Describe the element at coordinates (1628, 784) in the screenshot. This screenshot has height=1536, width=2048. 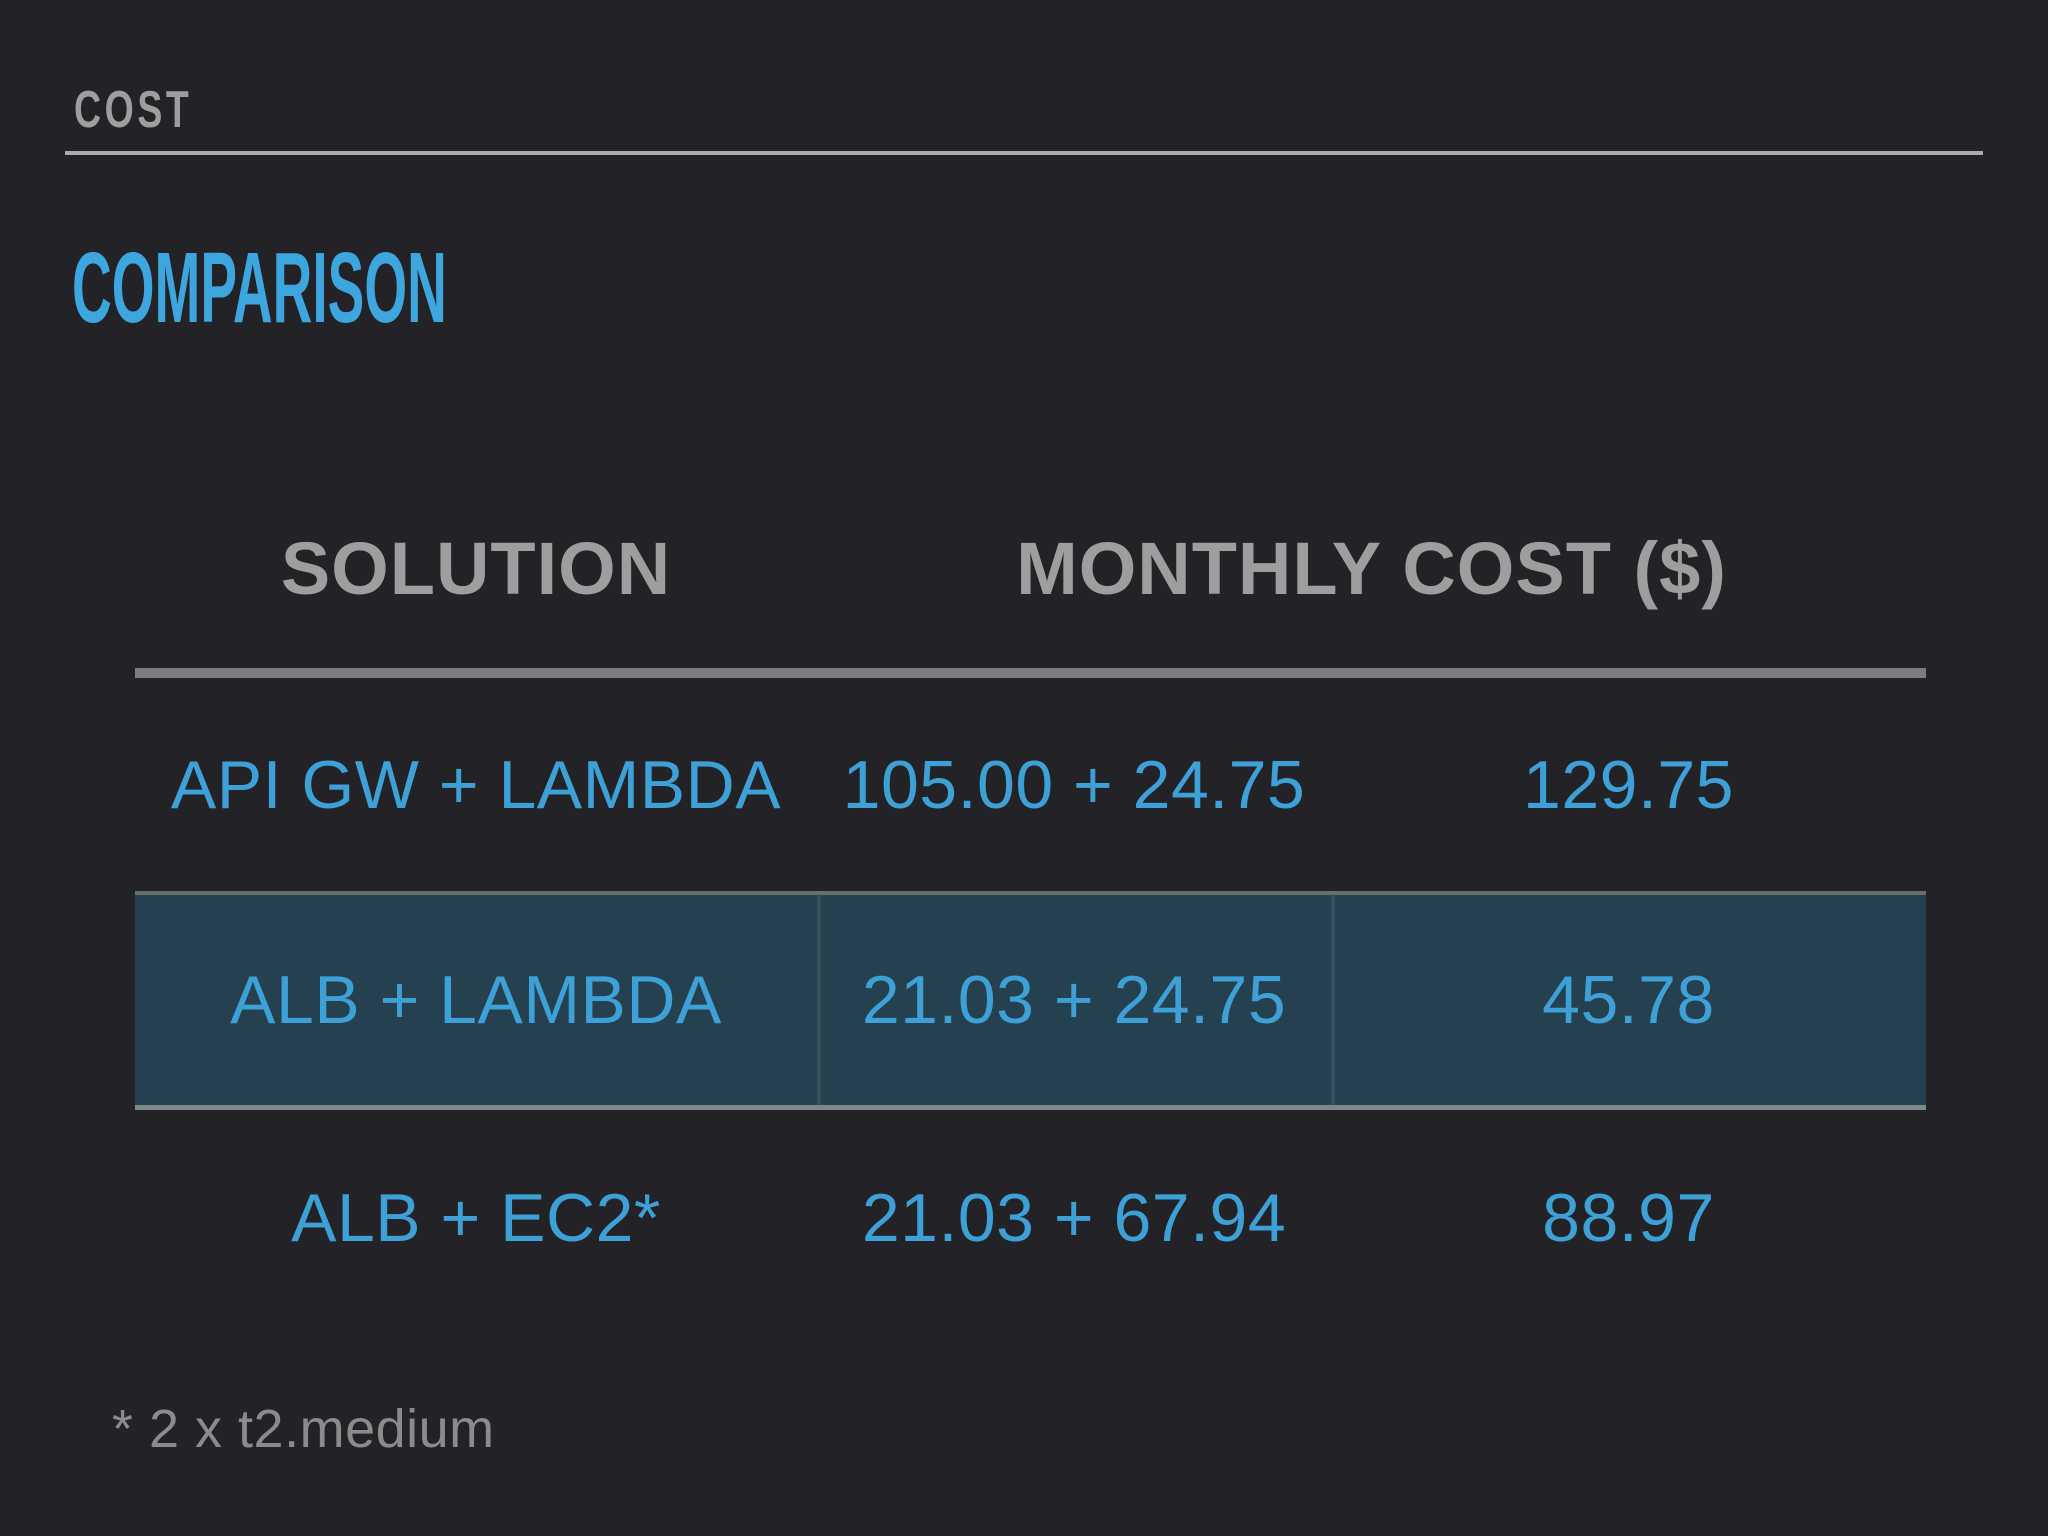
I see `total-cost-cell: 129.75` at that location.